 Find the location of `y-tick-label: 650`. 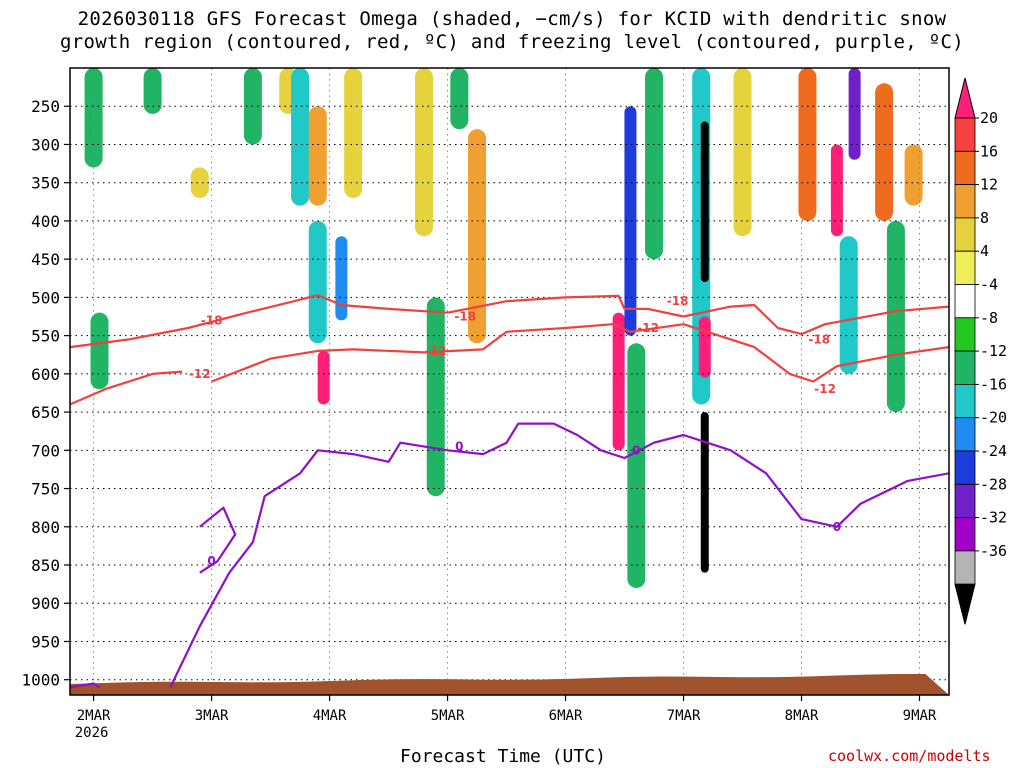

y-tick-label: 650 is located at coordinates (45, 412).